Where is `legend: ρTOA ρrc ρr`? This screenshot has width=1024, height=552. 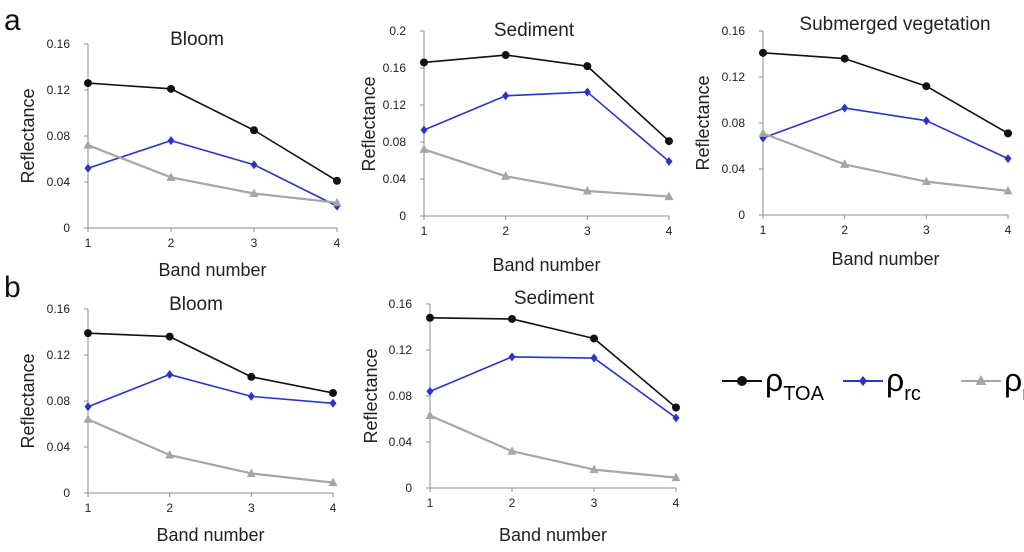
legend: ρTOA ρrc ρr is located at coordinates (873, 383).